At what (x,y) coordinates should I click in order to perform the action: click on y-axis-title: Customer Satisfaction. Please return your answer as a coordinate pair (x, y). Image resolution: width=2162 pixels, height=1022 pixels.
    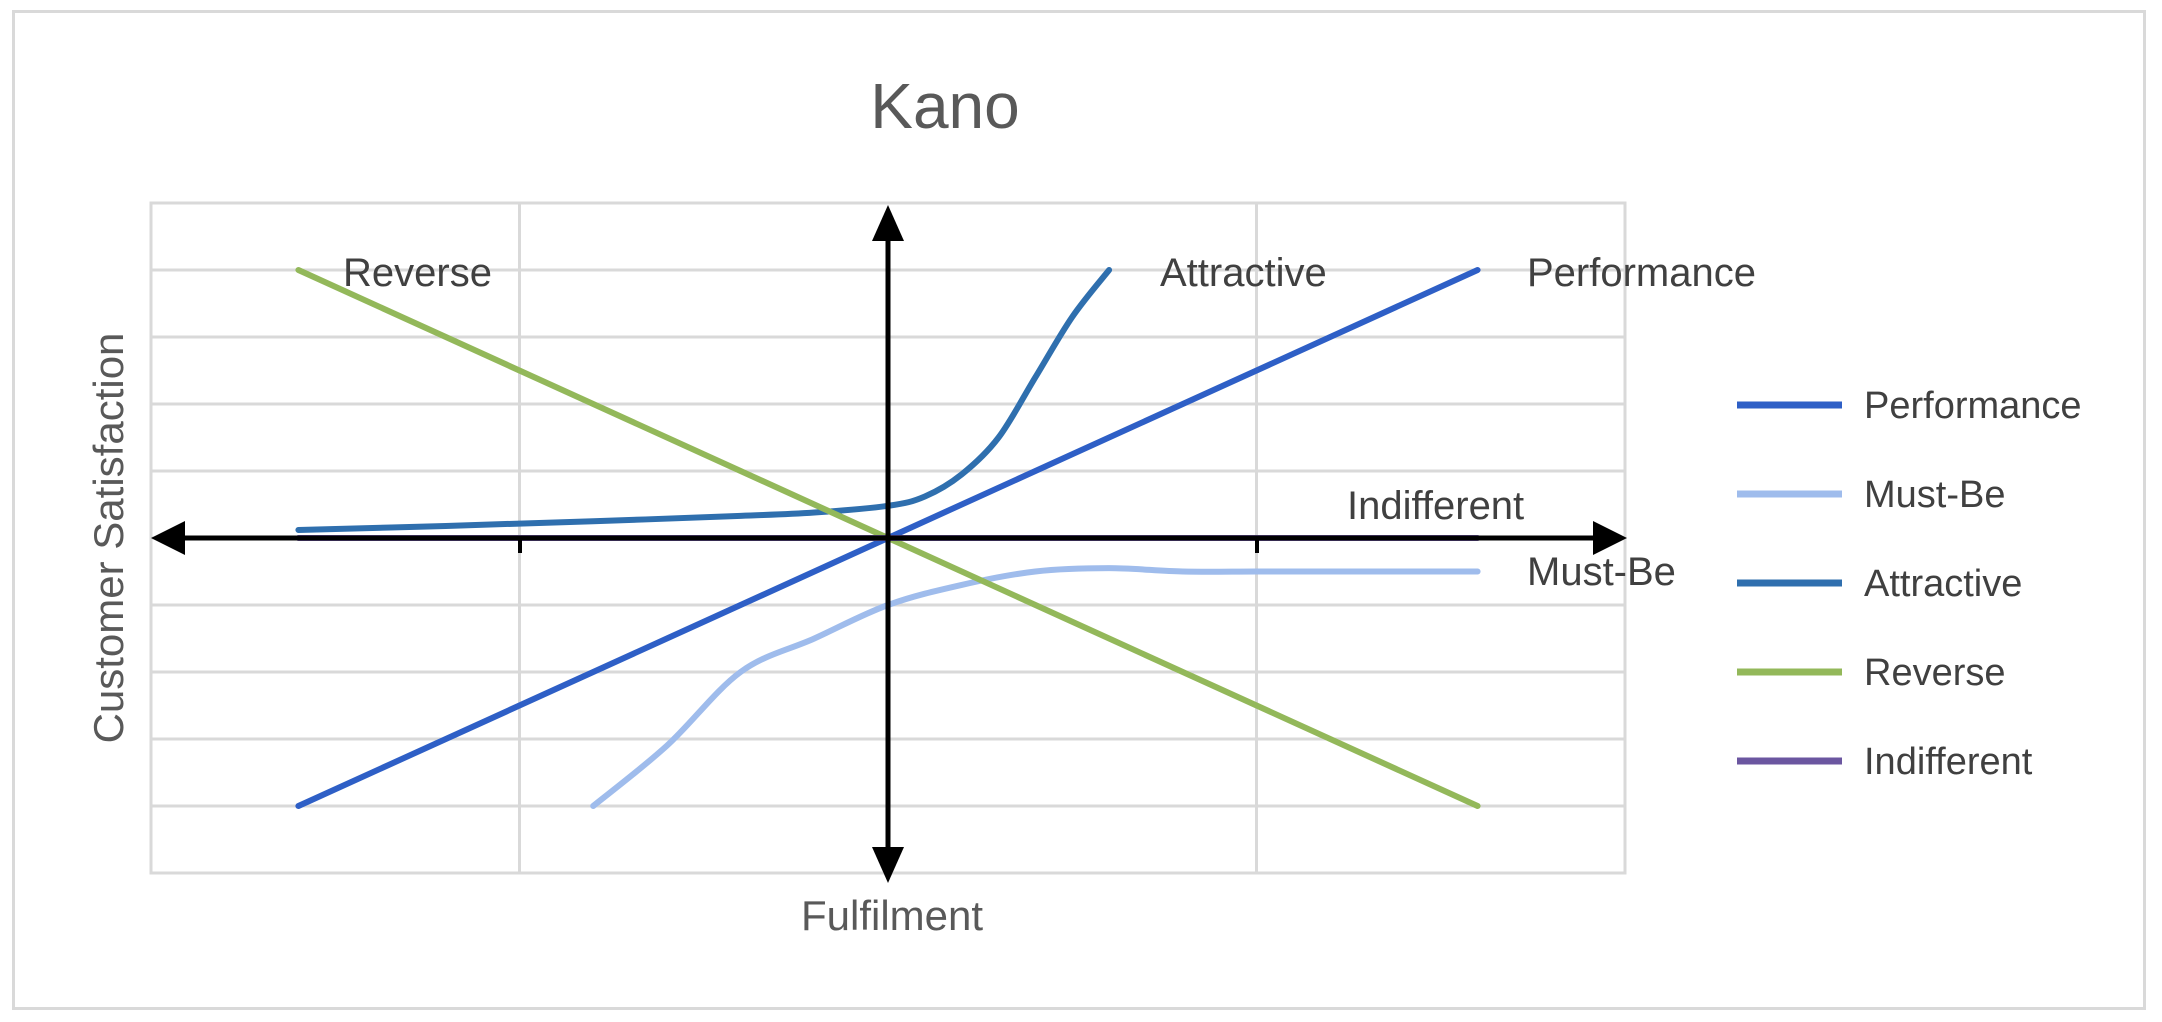
    Looking at the image, I should click on (108, 538).